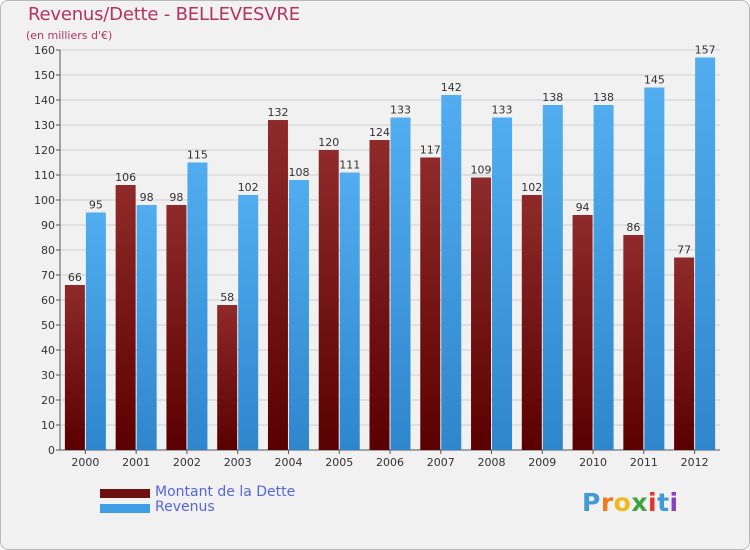 Image resolution: width=750 pixels, height=550 pixels. What do you see at coordinates (48, 250) in the screenshot?
I see `y-tick-label: 80` at bounding box center [48, 250].